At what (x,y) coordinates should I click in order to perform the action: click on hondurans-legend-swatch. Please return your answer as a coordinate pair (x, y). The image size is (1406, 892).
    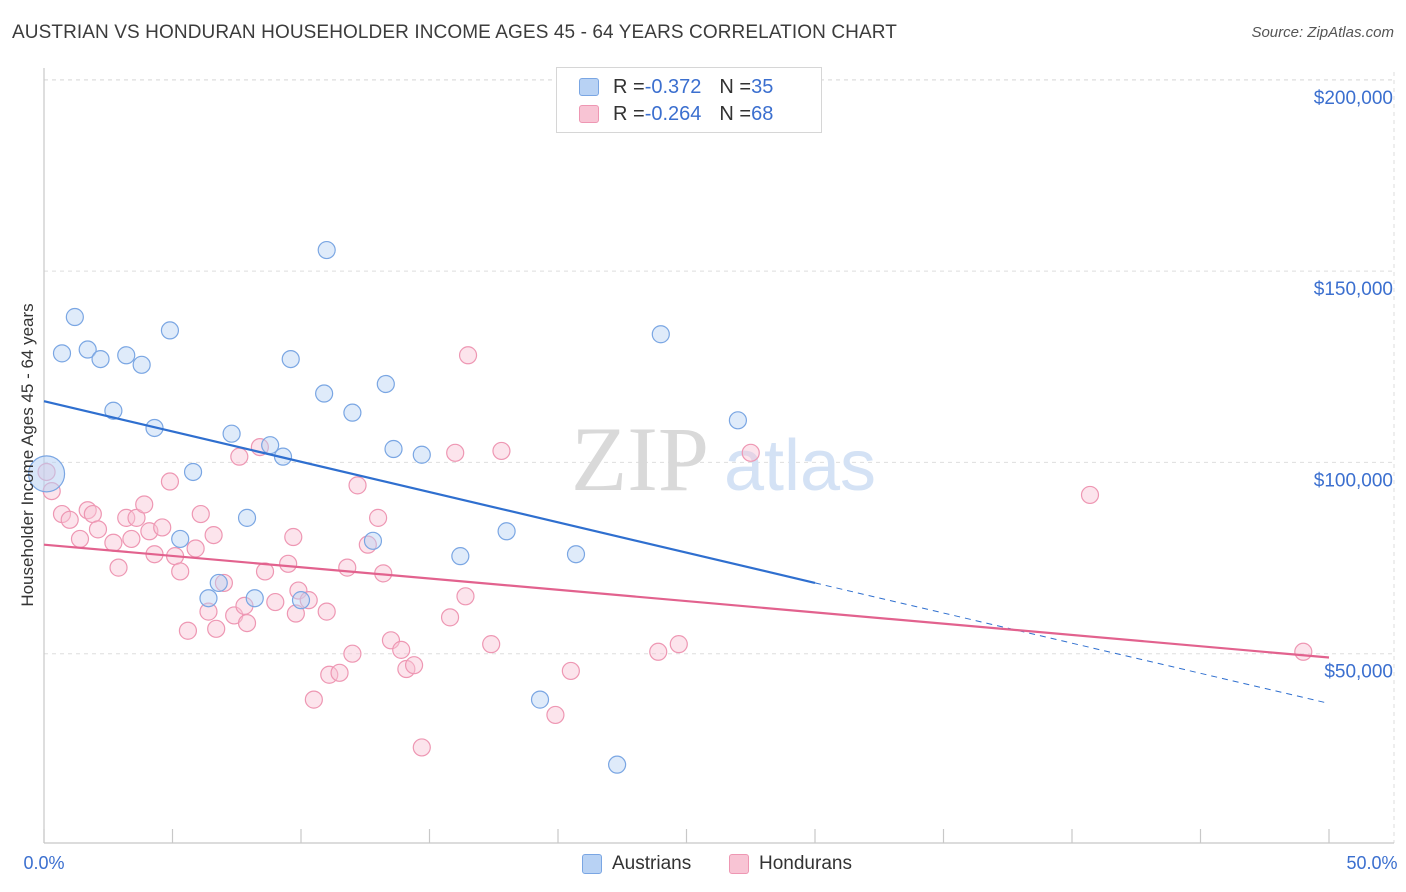
    Looking at the image, I should click on (739, 864).